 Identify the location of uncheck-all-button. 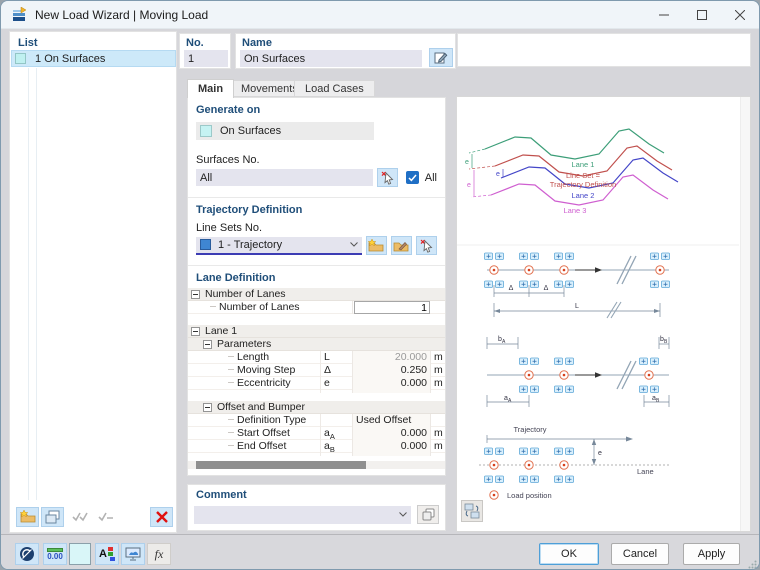
(105, 517).